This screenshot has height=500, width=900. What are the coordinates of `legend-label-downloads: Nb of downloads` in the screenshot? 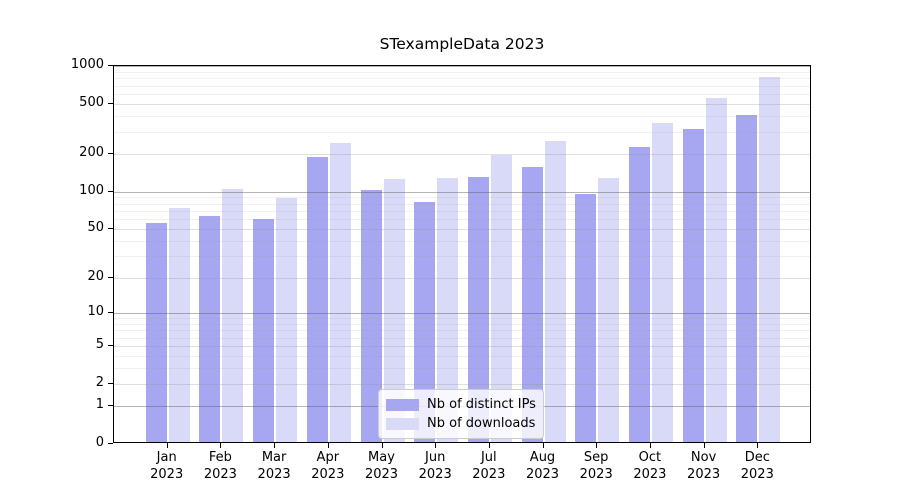 It's located at (481, 423).